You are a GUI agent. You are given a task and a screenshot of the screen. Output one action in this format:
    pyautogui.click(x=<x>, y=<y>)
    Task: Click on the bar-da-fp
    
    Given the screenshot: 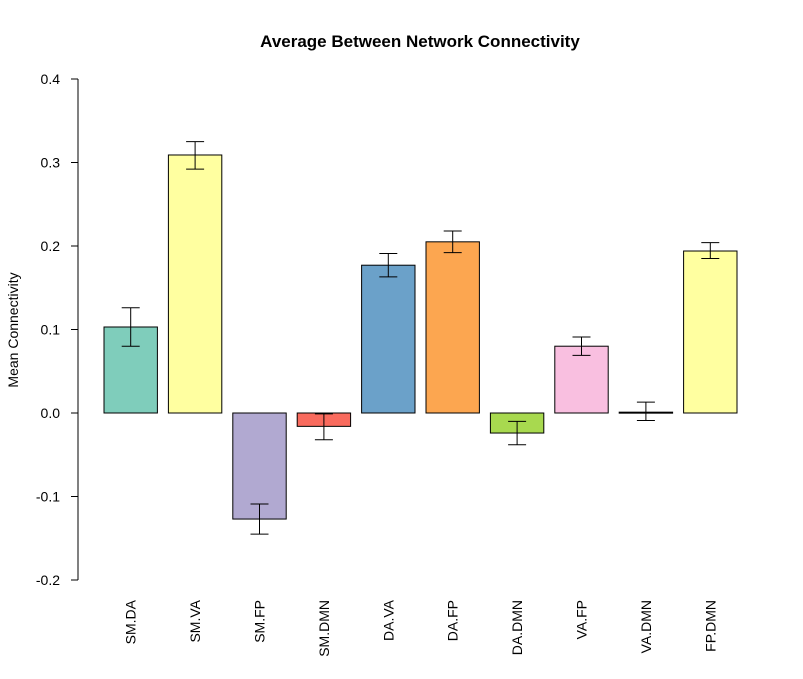 What is the action you would take?
    pyautogui.click(x=452, y=327)
    